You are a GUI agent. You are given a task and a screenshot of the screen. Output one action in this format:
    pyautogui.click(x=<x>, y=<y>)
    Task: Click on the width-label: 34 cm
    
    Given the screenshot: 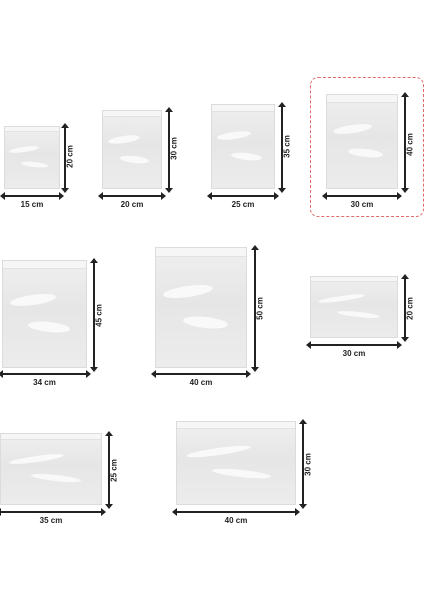 What is the action you would take?
    pyautogui.click(x=44, y=382)
    